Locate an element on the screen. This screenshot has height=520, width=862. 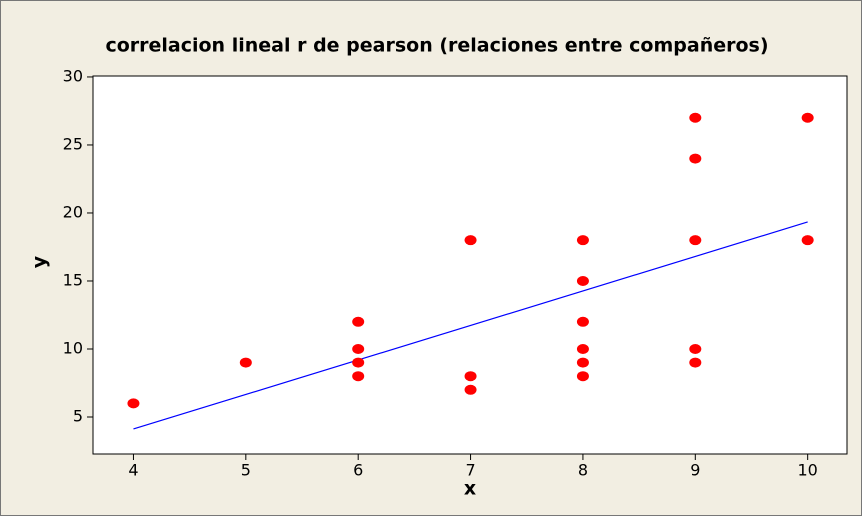
y-tick-label: 30 is located at coordinates (73, 75).